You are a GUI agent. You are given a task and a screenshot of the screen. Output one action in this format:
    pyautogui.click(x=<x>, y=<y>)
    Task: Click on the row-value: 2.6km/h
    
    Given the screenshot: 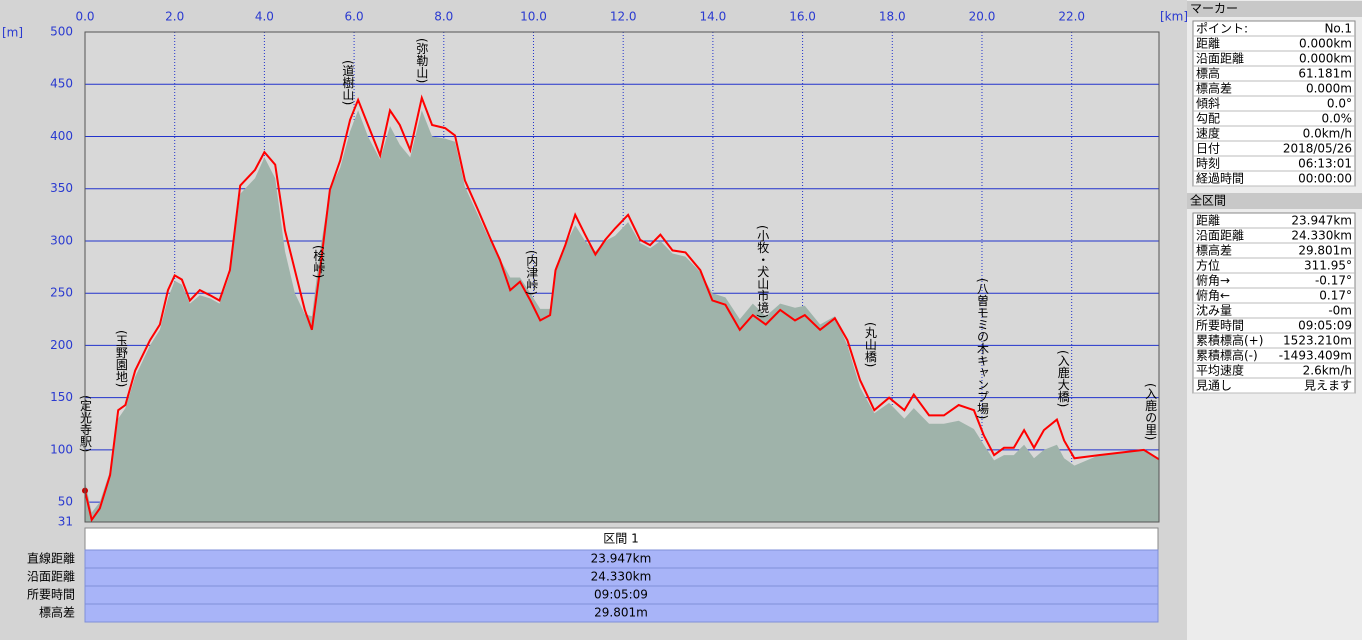 What is the action you would take?
    pyautogui.click(x=1327, y=371)
    